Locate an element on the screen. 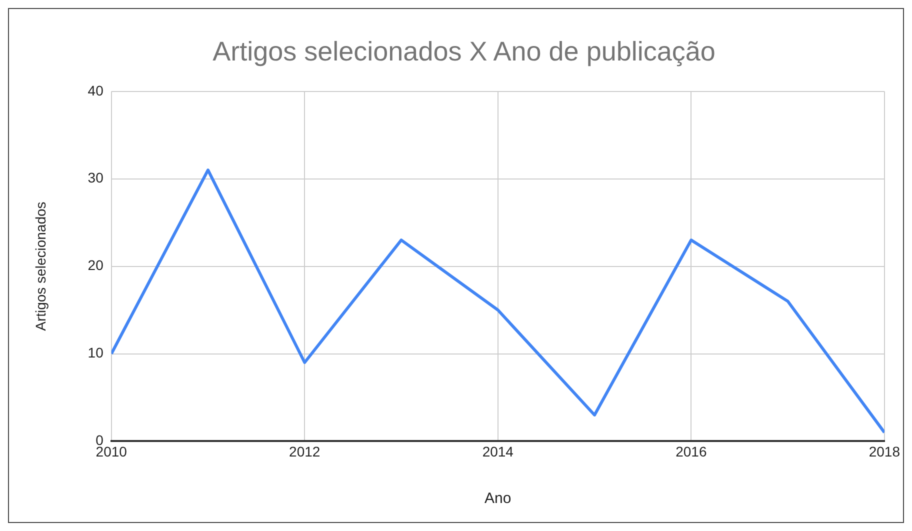 The width and height of the screenshot is (912, 531). y-tick-label: 10 is located at coordinates (96, 352).